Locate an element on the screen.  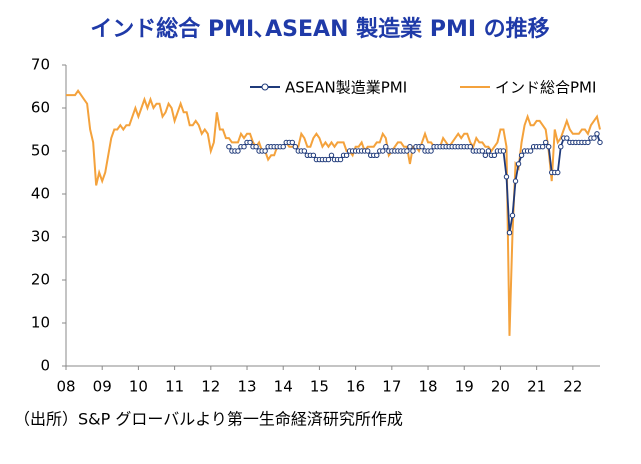
x-tick-label: 18 is located at coordinates (427, 387).